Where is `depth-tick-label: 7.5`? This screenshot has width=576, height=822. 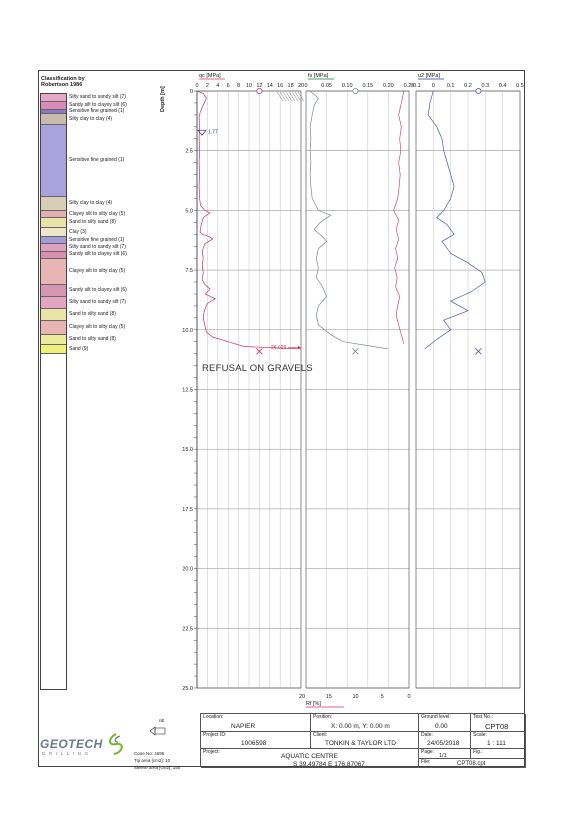
depth-tick-label: 7.5 is located at coordinates (189, 271).